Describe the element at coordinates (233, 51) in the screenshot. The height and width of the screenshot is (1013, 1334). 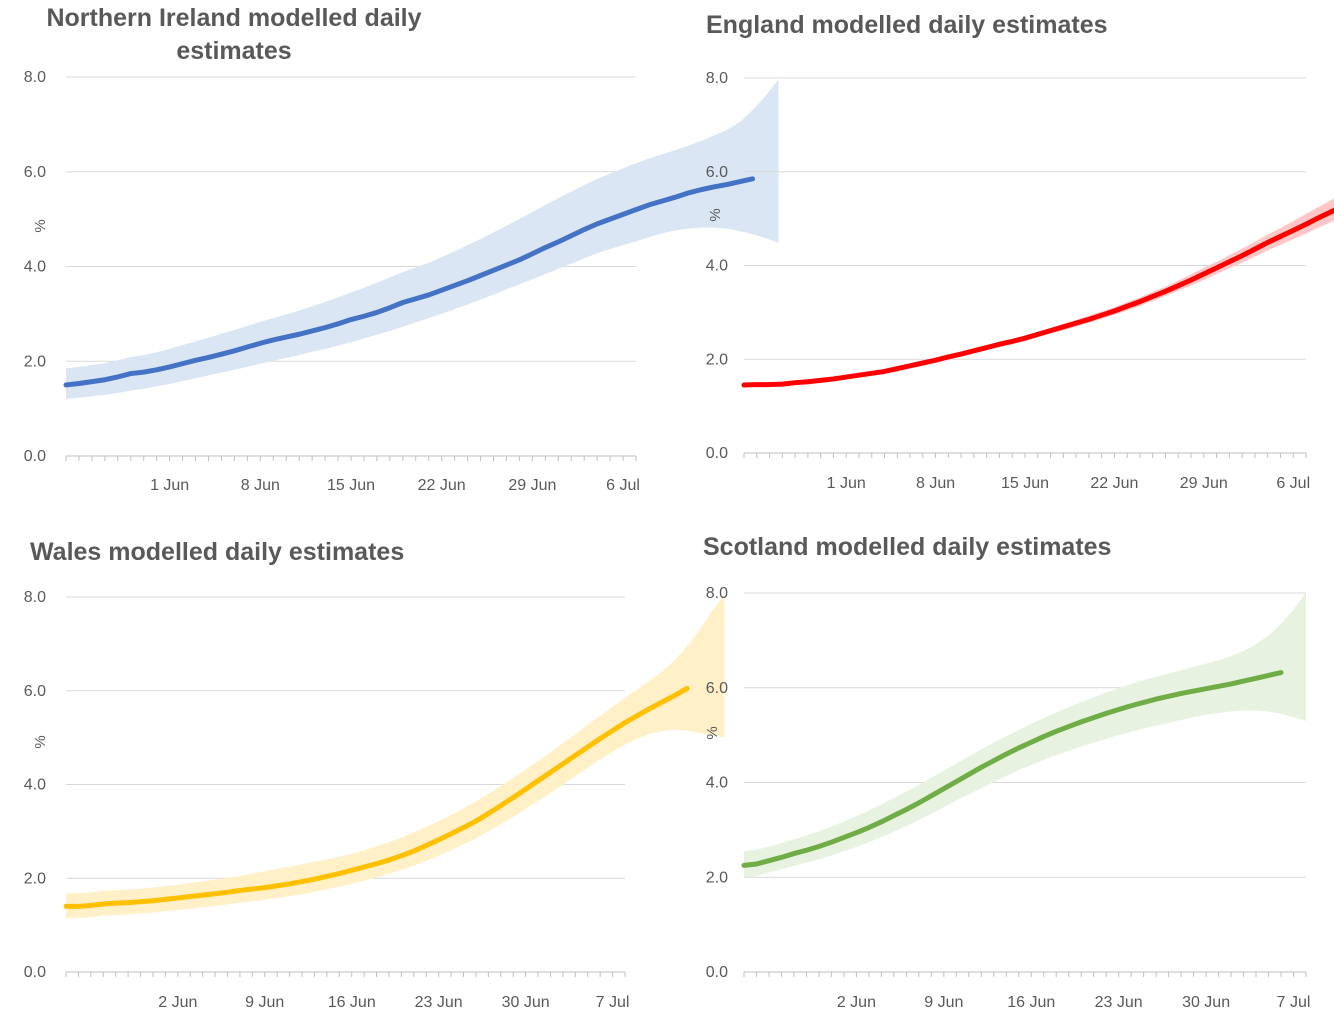
I see `panel-title-line-2: estimates` at that location.